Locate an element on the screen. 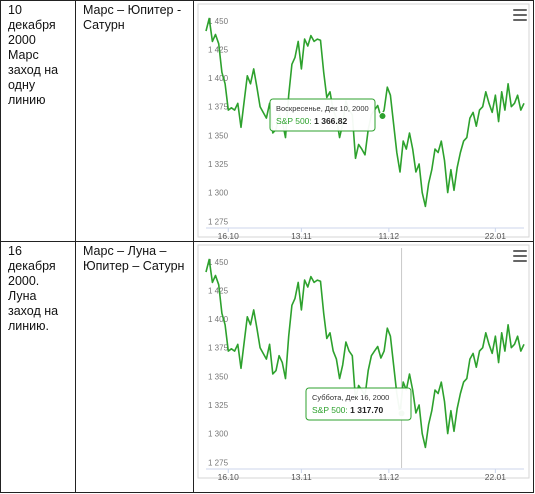 The width and height of the screenshot is (535, 494). tooltip: Суббота, Дек 16, 2000 S&P 500: 1 317.70 is located at coordinates (358, 404).